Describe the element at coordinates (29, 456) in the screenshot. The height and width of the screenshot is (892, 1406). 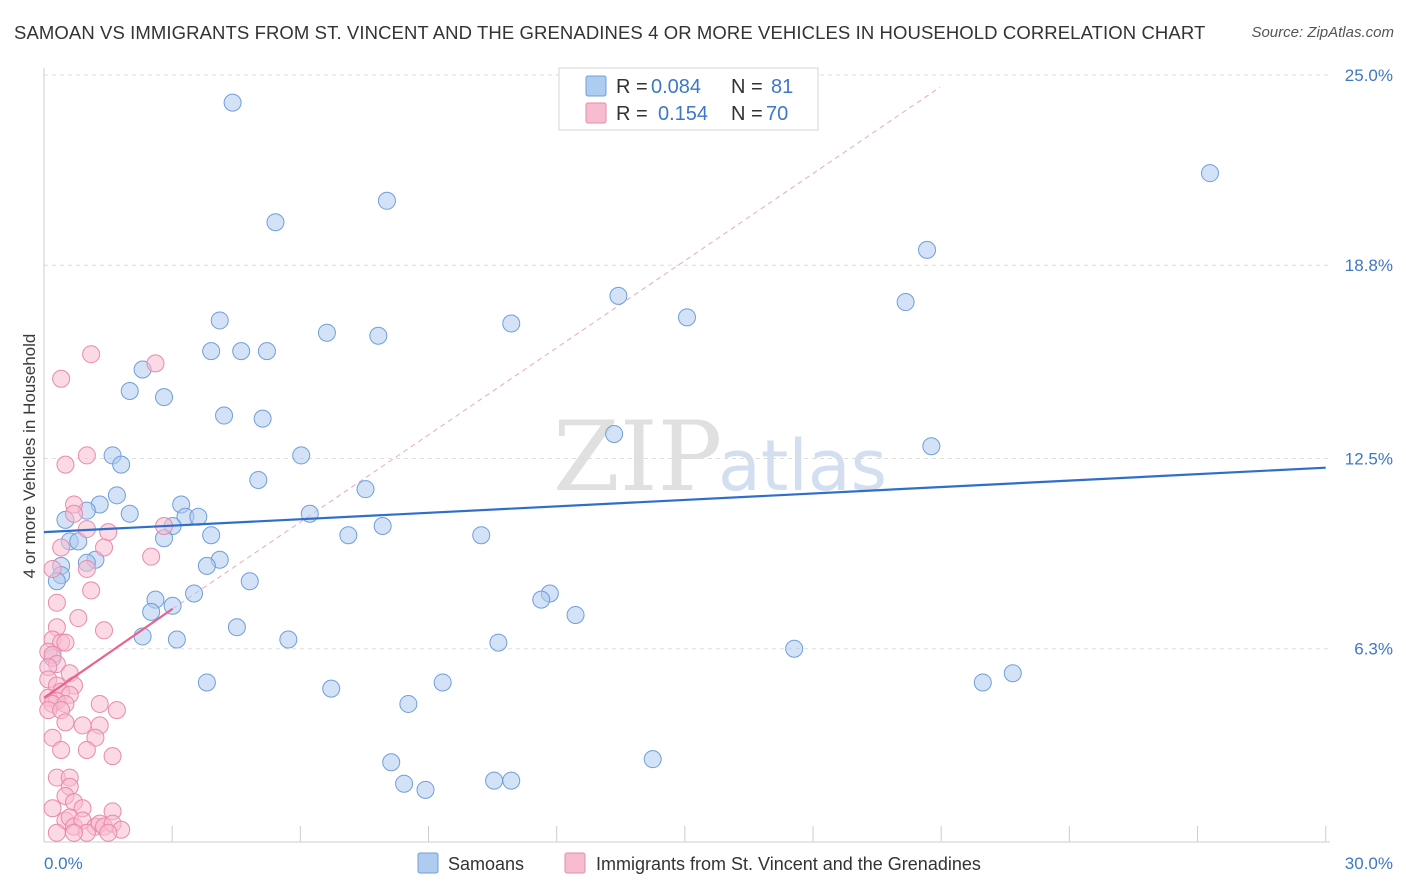
I see `y-axis-label: 4 or more Vehicles in Household` at that location.